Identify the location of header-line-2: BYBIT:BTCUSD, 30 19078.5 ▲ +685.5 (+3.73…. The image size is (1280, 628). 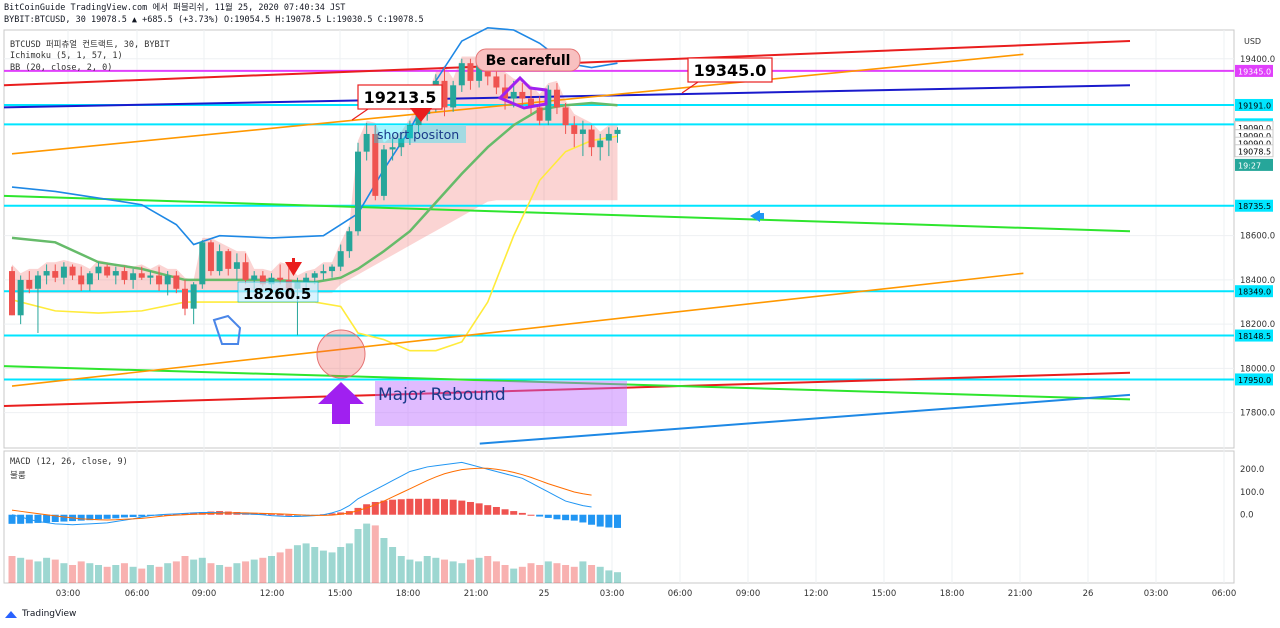
(214, 20).